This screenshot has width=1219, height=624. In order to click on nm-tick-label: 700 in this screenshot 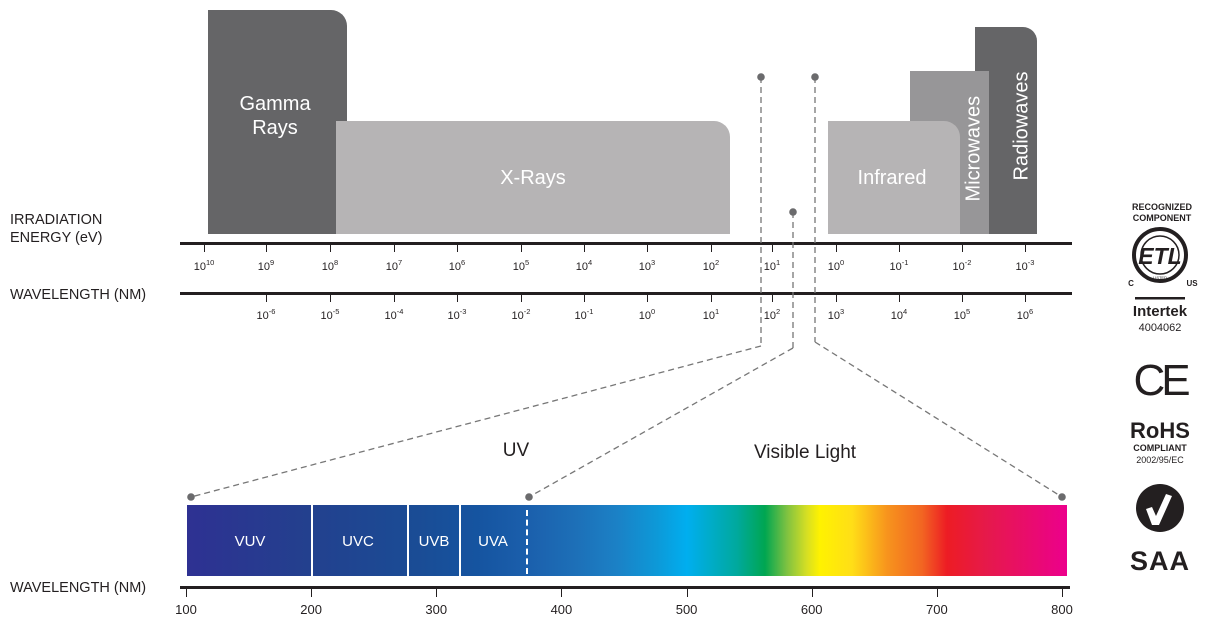, I will do `click(936, 609)`.